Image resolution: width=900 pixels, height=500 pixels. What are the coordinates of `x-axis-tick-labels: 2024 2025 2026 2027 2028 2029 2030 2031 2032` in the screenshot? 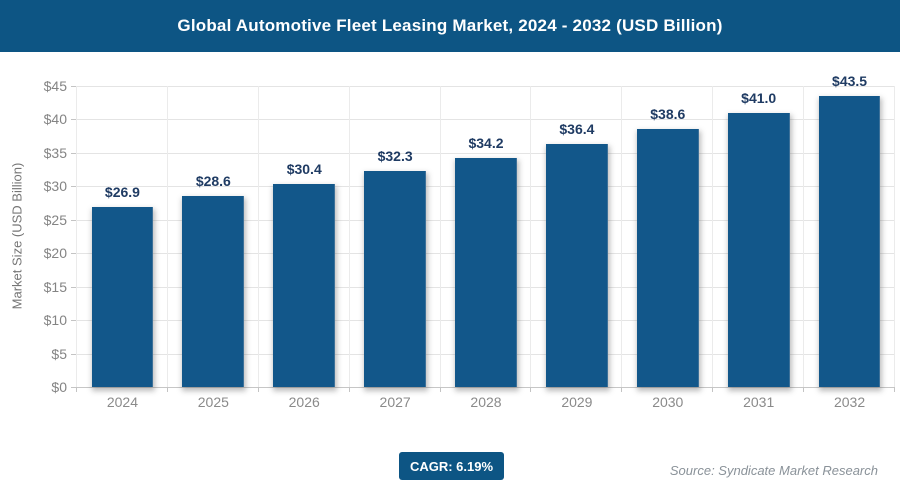 It's located at (486, 403).